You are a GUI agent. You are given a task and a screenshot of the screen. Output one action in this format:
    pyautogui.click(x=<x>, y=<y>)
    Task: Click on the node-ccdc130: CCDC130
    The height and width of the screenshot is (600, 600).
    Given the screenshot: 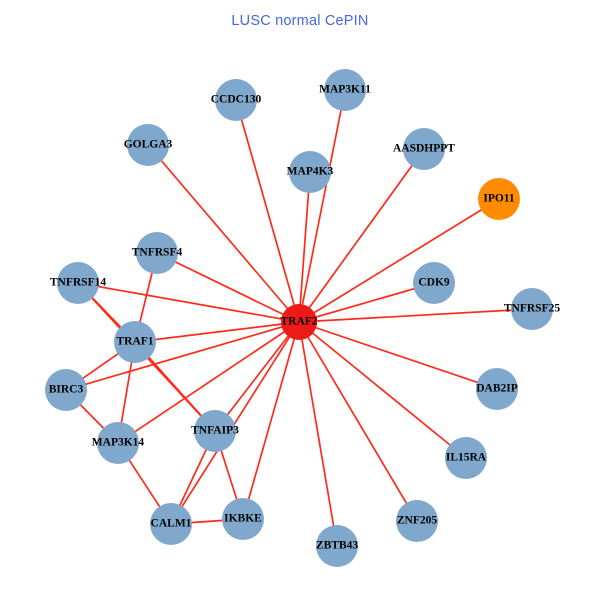 What is the action you would take?
    pyautogui.click(x=236, y=100)
    